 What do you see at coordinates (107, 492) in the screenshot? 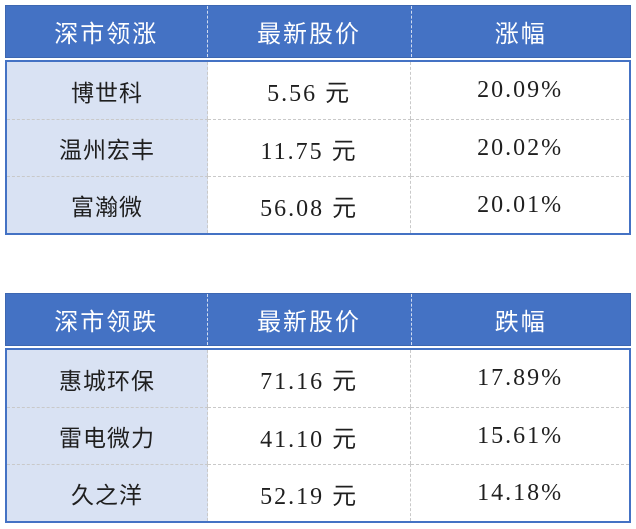
I see `stock-name-cell: 久之洋` at bounding box center [107, 492].